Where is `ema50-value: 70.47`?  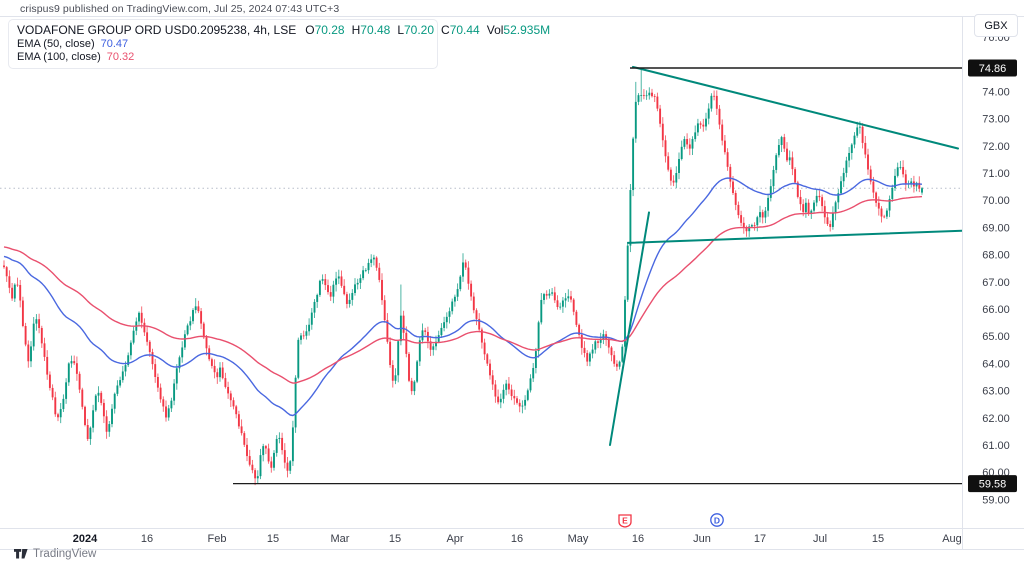
ema50-value: 70.47 is located at coordinates (114, 44).